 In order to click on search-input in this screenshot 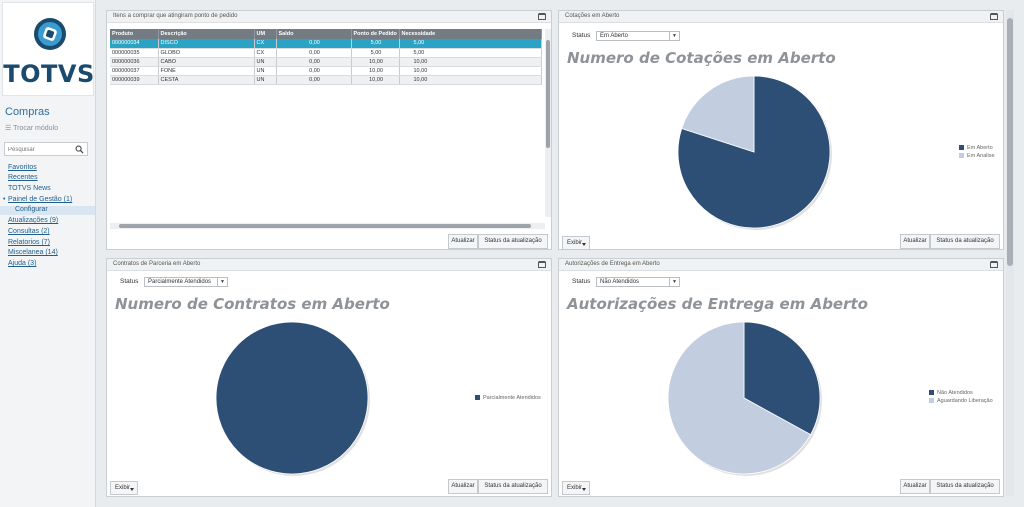, I will do `click(41, 149)`.